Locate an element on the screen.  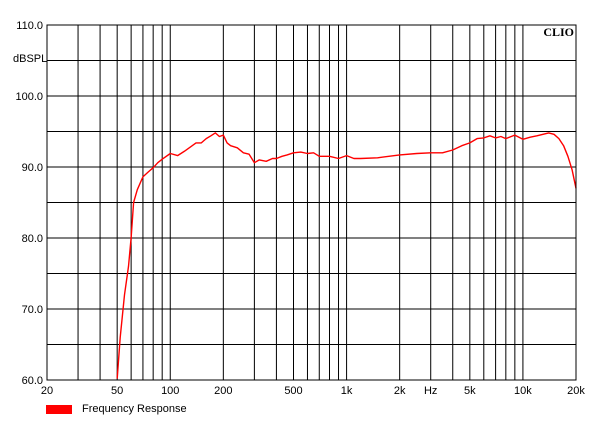
y-tick-label: 70.0 is located at coordinates (32, 310).